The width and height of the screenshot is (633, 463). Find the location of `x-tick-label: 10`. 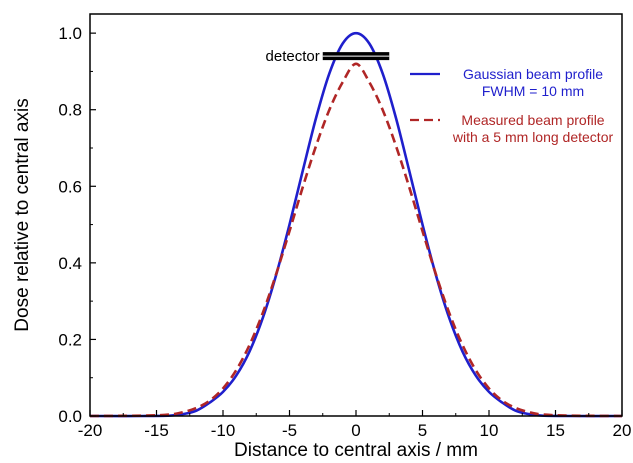

x-tick-label: 10 is located at coordinates (489, 430).